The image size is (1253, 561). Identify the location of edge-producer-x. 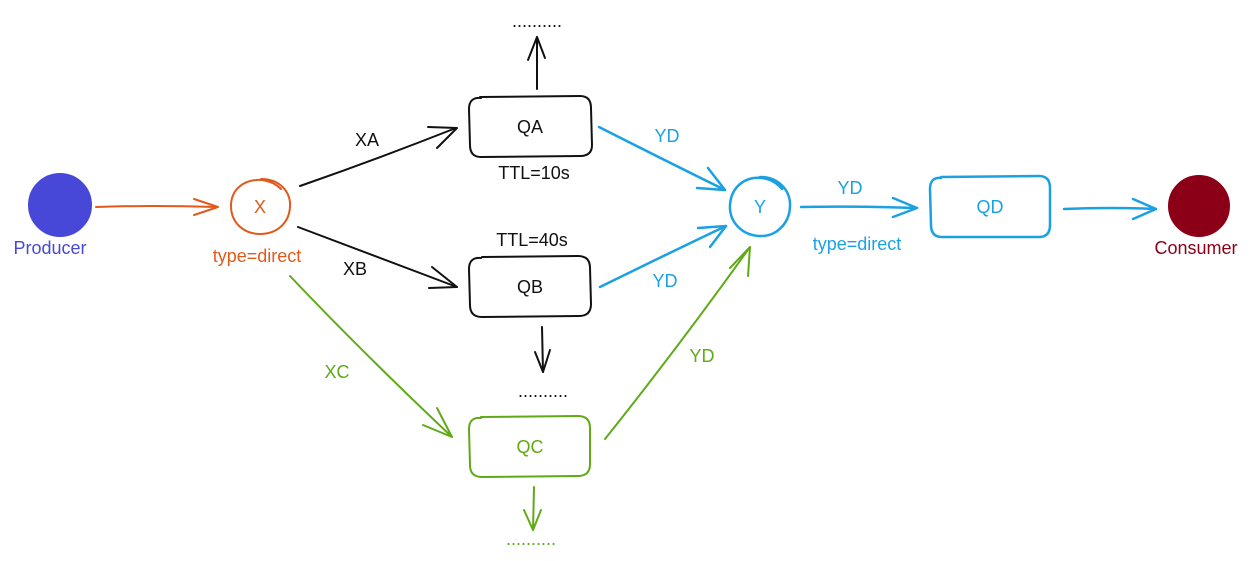
(157, 207).